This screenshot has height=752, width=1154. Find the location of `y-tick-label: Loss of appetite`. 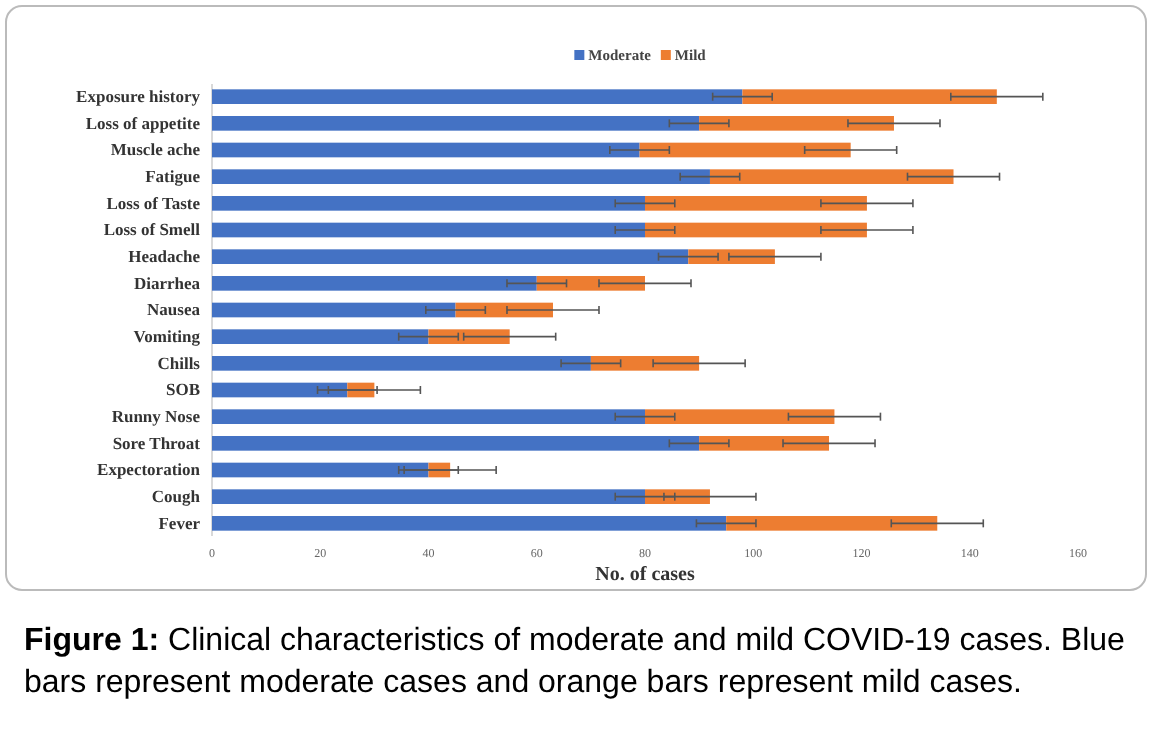

y-tick-label: Loss of appetite is located at coordinates (143, 122).